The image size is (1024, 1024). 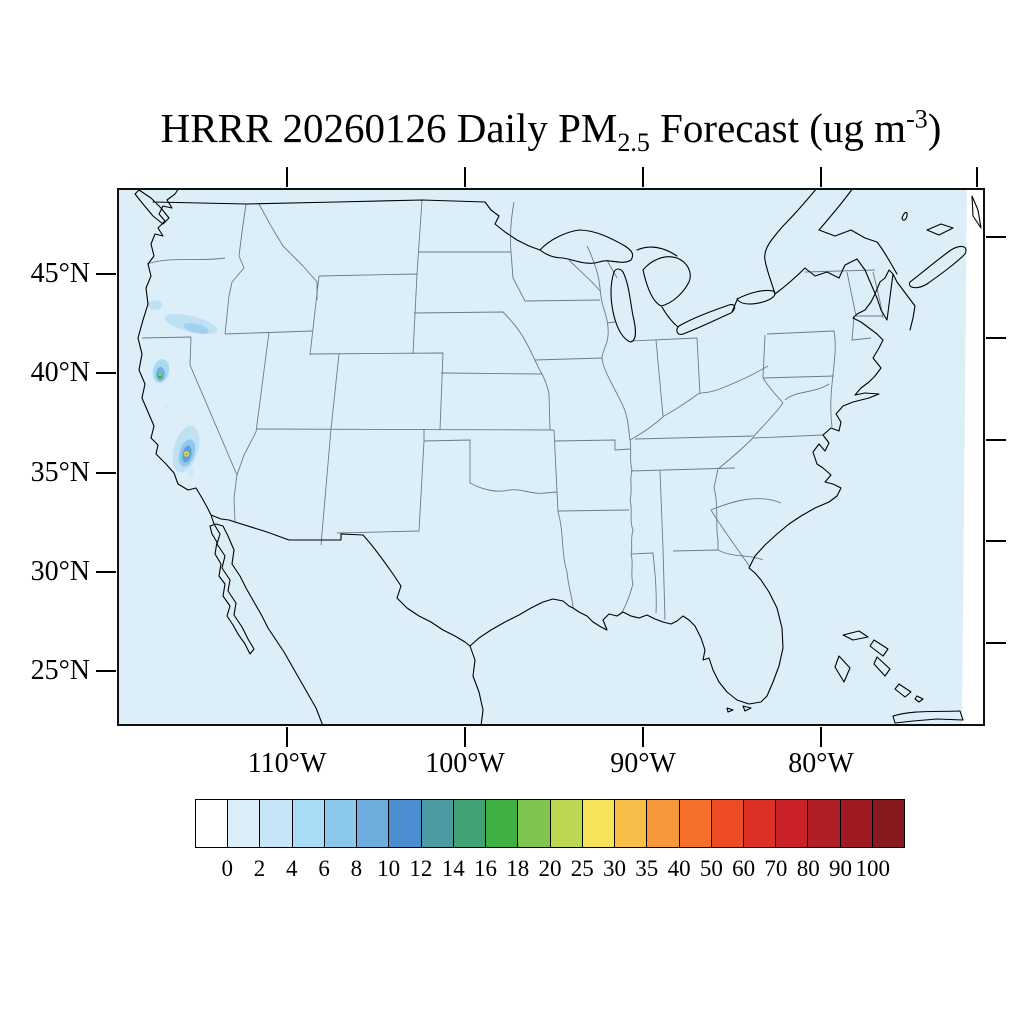 I want to click on lon-label-90w: 90°W, so click(x=643, y=763).